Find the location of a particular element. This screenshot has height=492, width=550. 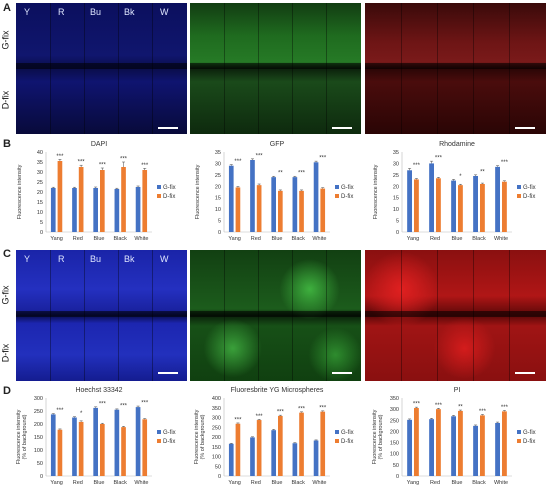

y-tick-label: 200 is located at coordinates (216, 438).